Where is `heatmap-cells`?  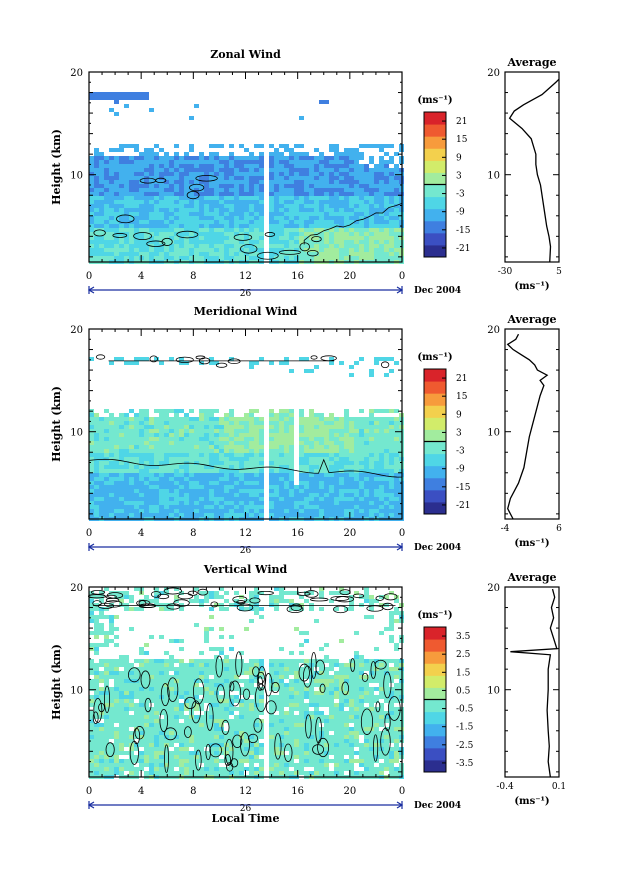
heatmap-cells is located at coordinates (246, 683).